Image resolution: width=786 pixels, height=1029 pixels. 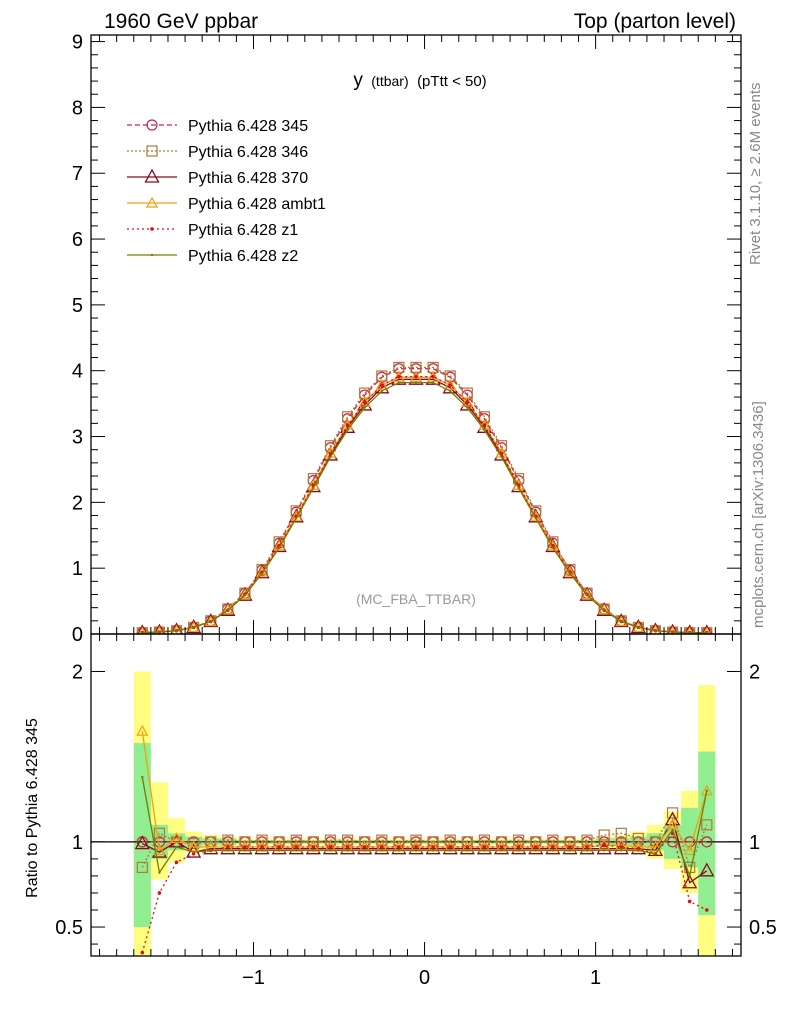 What do you see at coordinates (181, 21) in the screenshot?
I see `header-left: 1960 GeV ppbar` at bounding box center [181, 21].